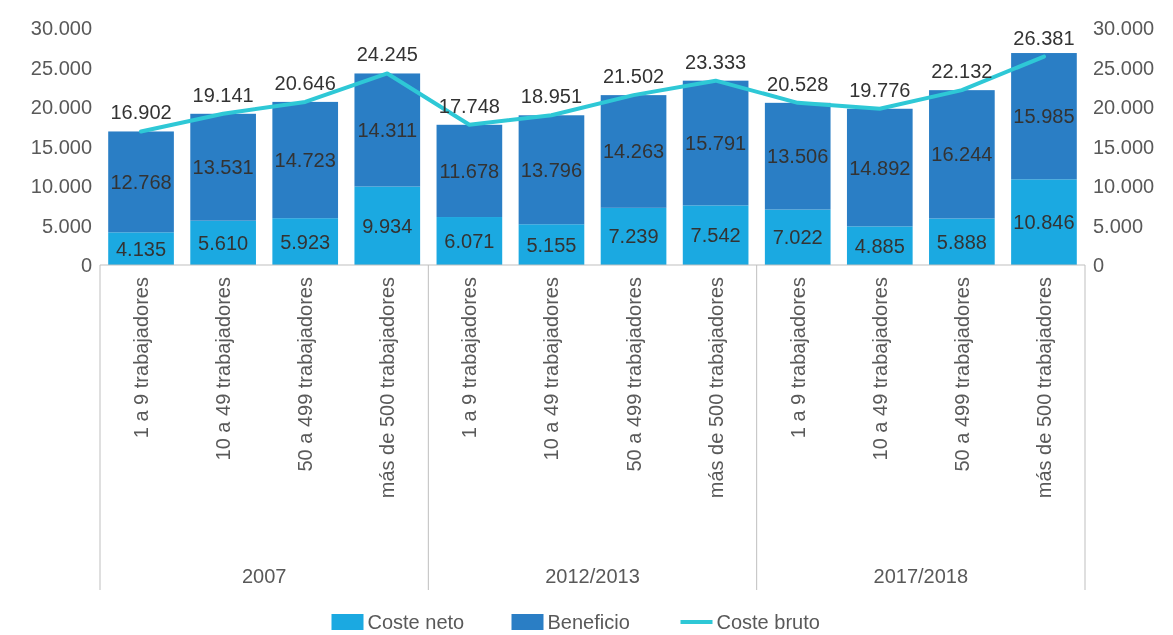 This screenshot has height=635, width=1173. I want to click on data-label: 14.892, so click(880, 167).